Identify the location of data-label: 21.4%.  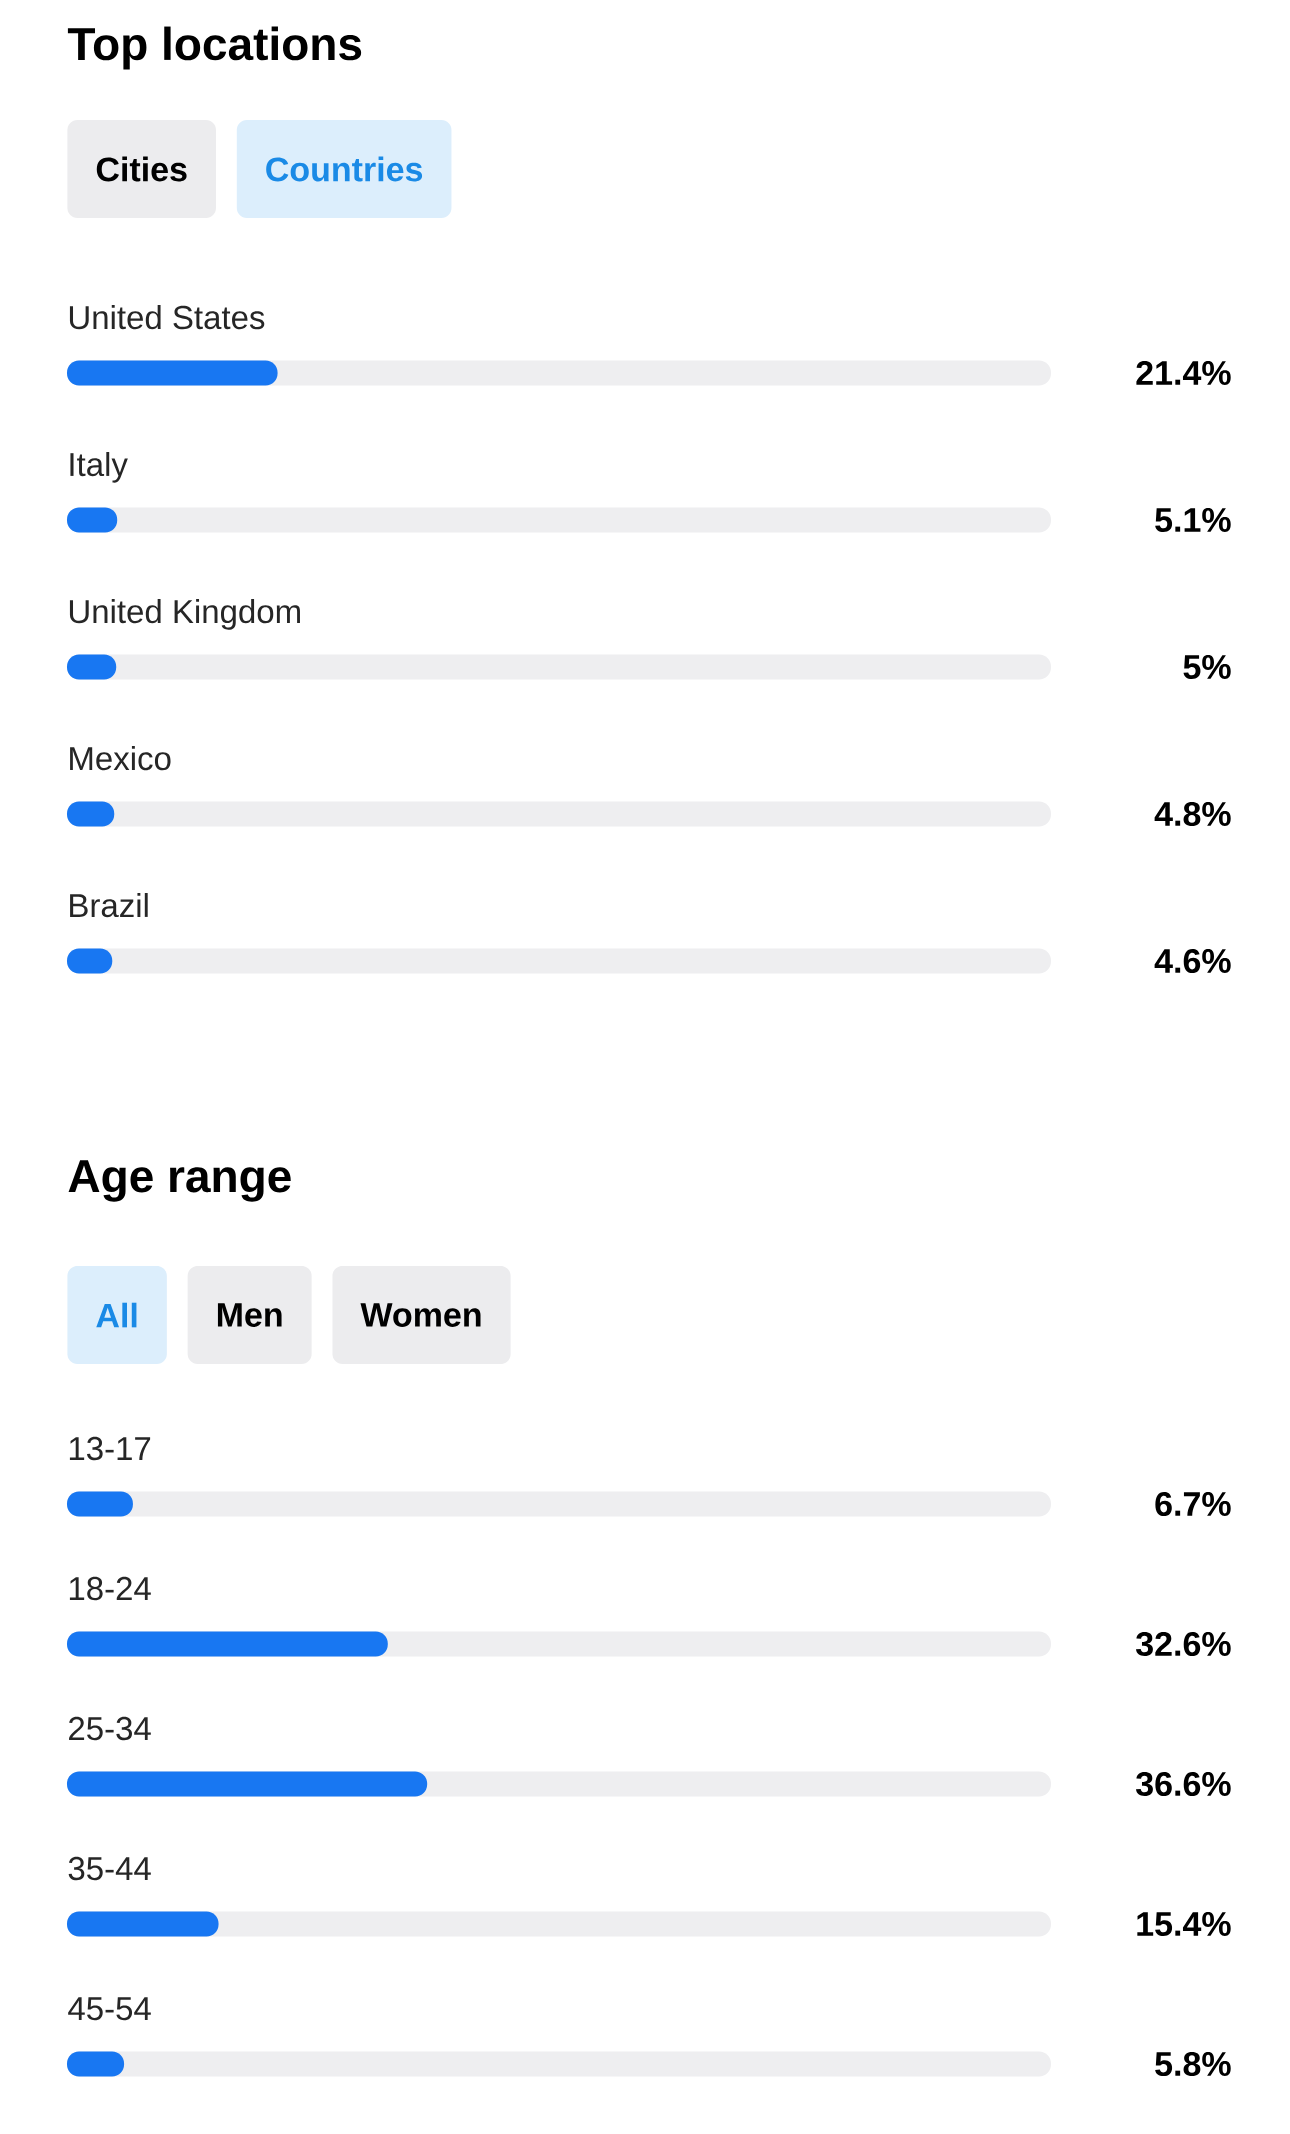
(1183, 373).